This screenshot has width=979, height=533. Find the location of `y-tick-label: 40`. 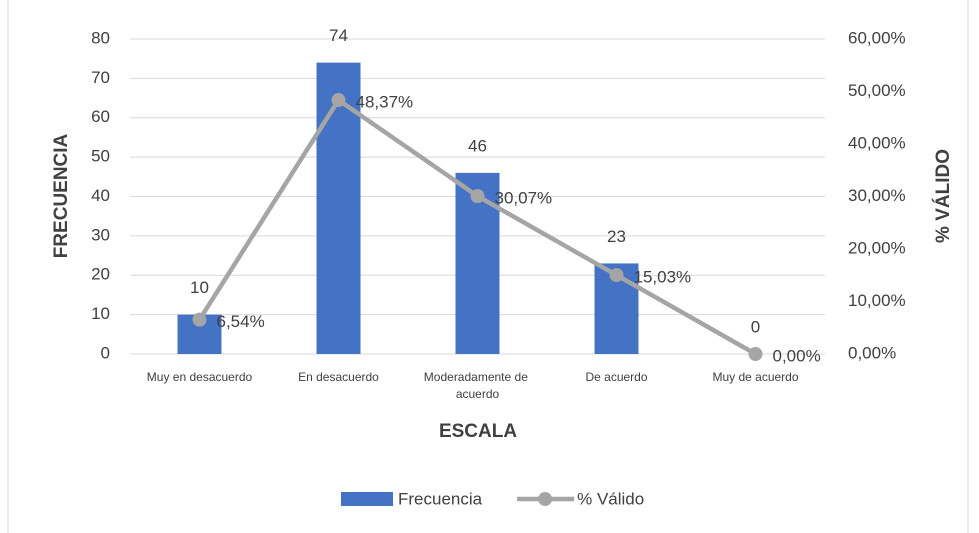

y-tick-label: 40 is located at coordinates (100, 195).